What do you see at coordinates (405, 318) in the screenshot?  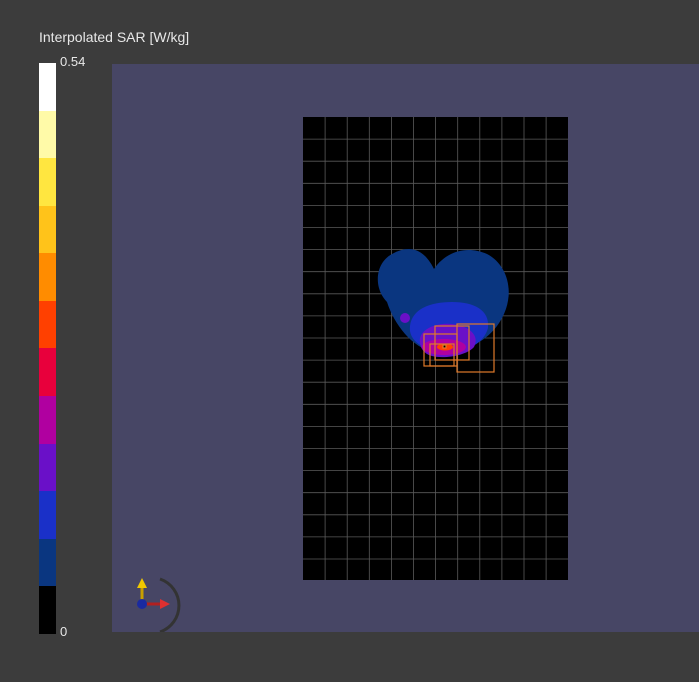 I see `sar-contour-secondary` at bounding box center [405, 318].